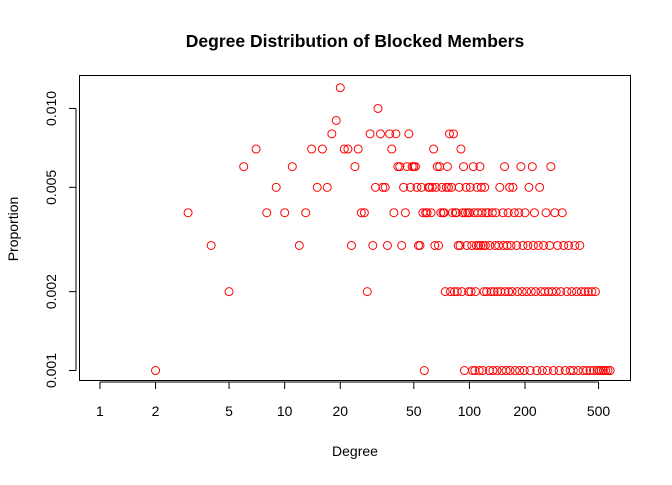 Image resolution: width=672 pixels, height=485 pixels. What do you see at coordinates (525, 411) in the screenshot?
I see `x-tick-label: 200` at bounding box center [525, 411].